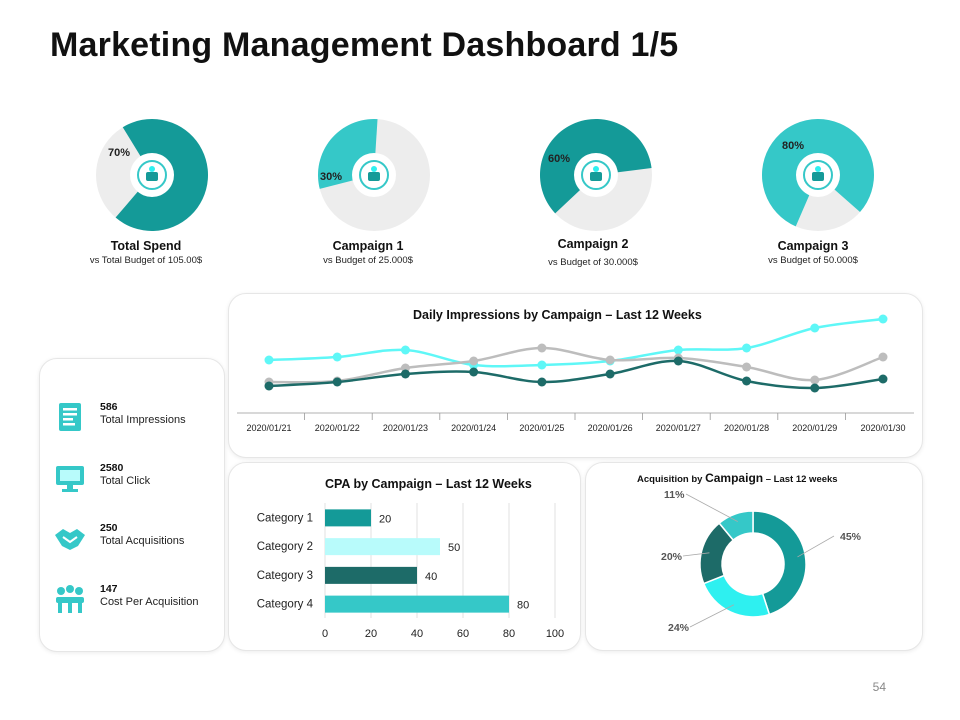 Image resolution: width=960 pixels, height=720 pixels. What do you see at coordinates (593, 252) in the screenshot?
I see `kpi-caption-campaign-2: Campaign 2 vs Budget of 30.000$` at bounding box center [593, 252].